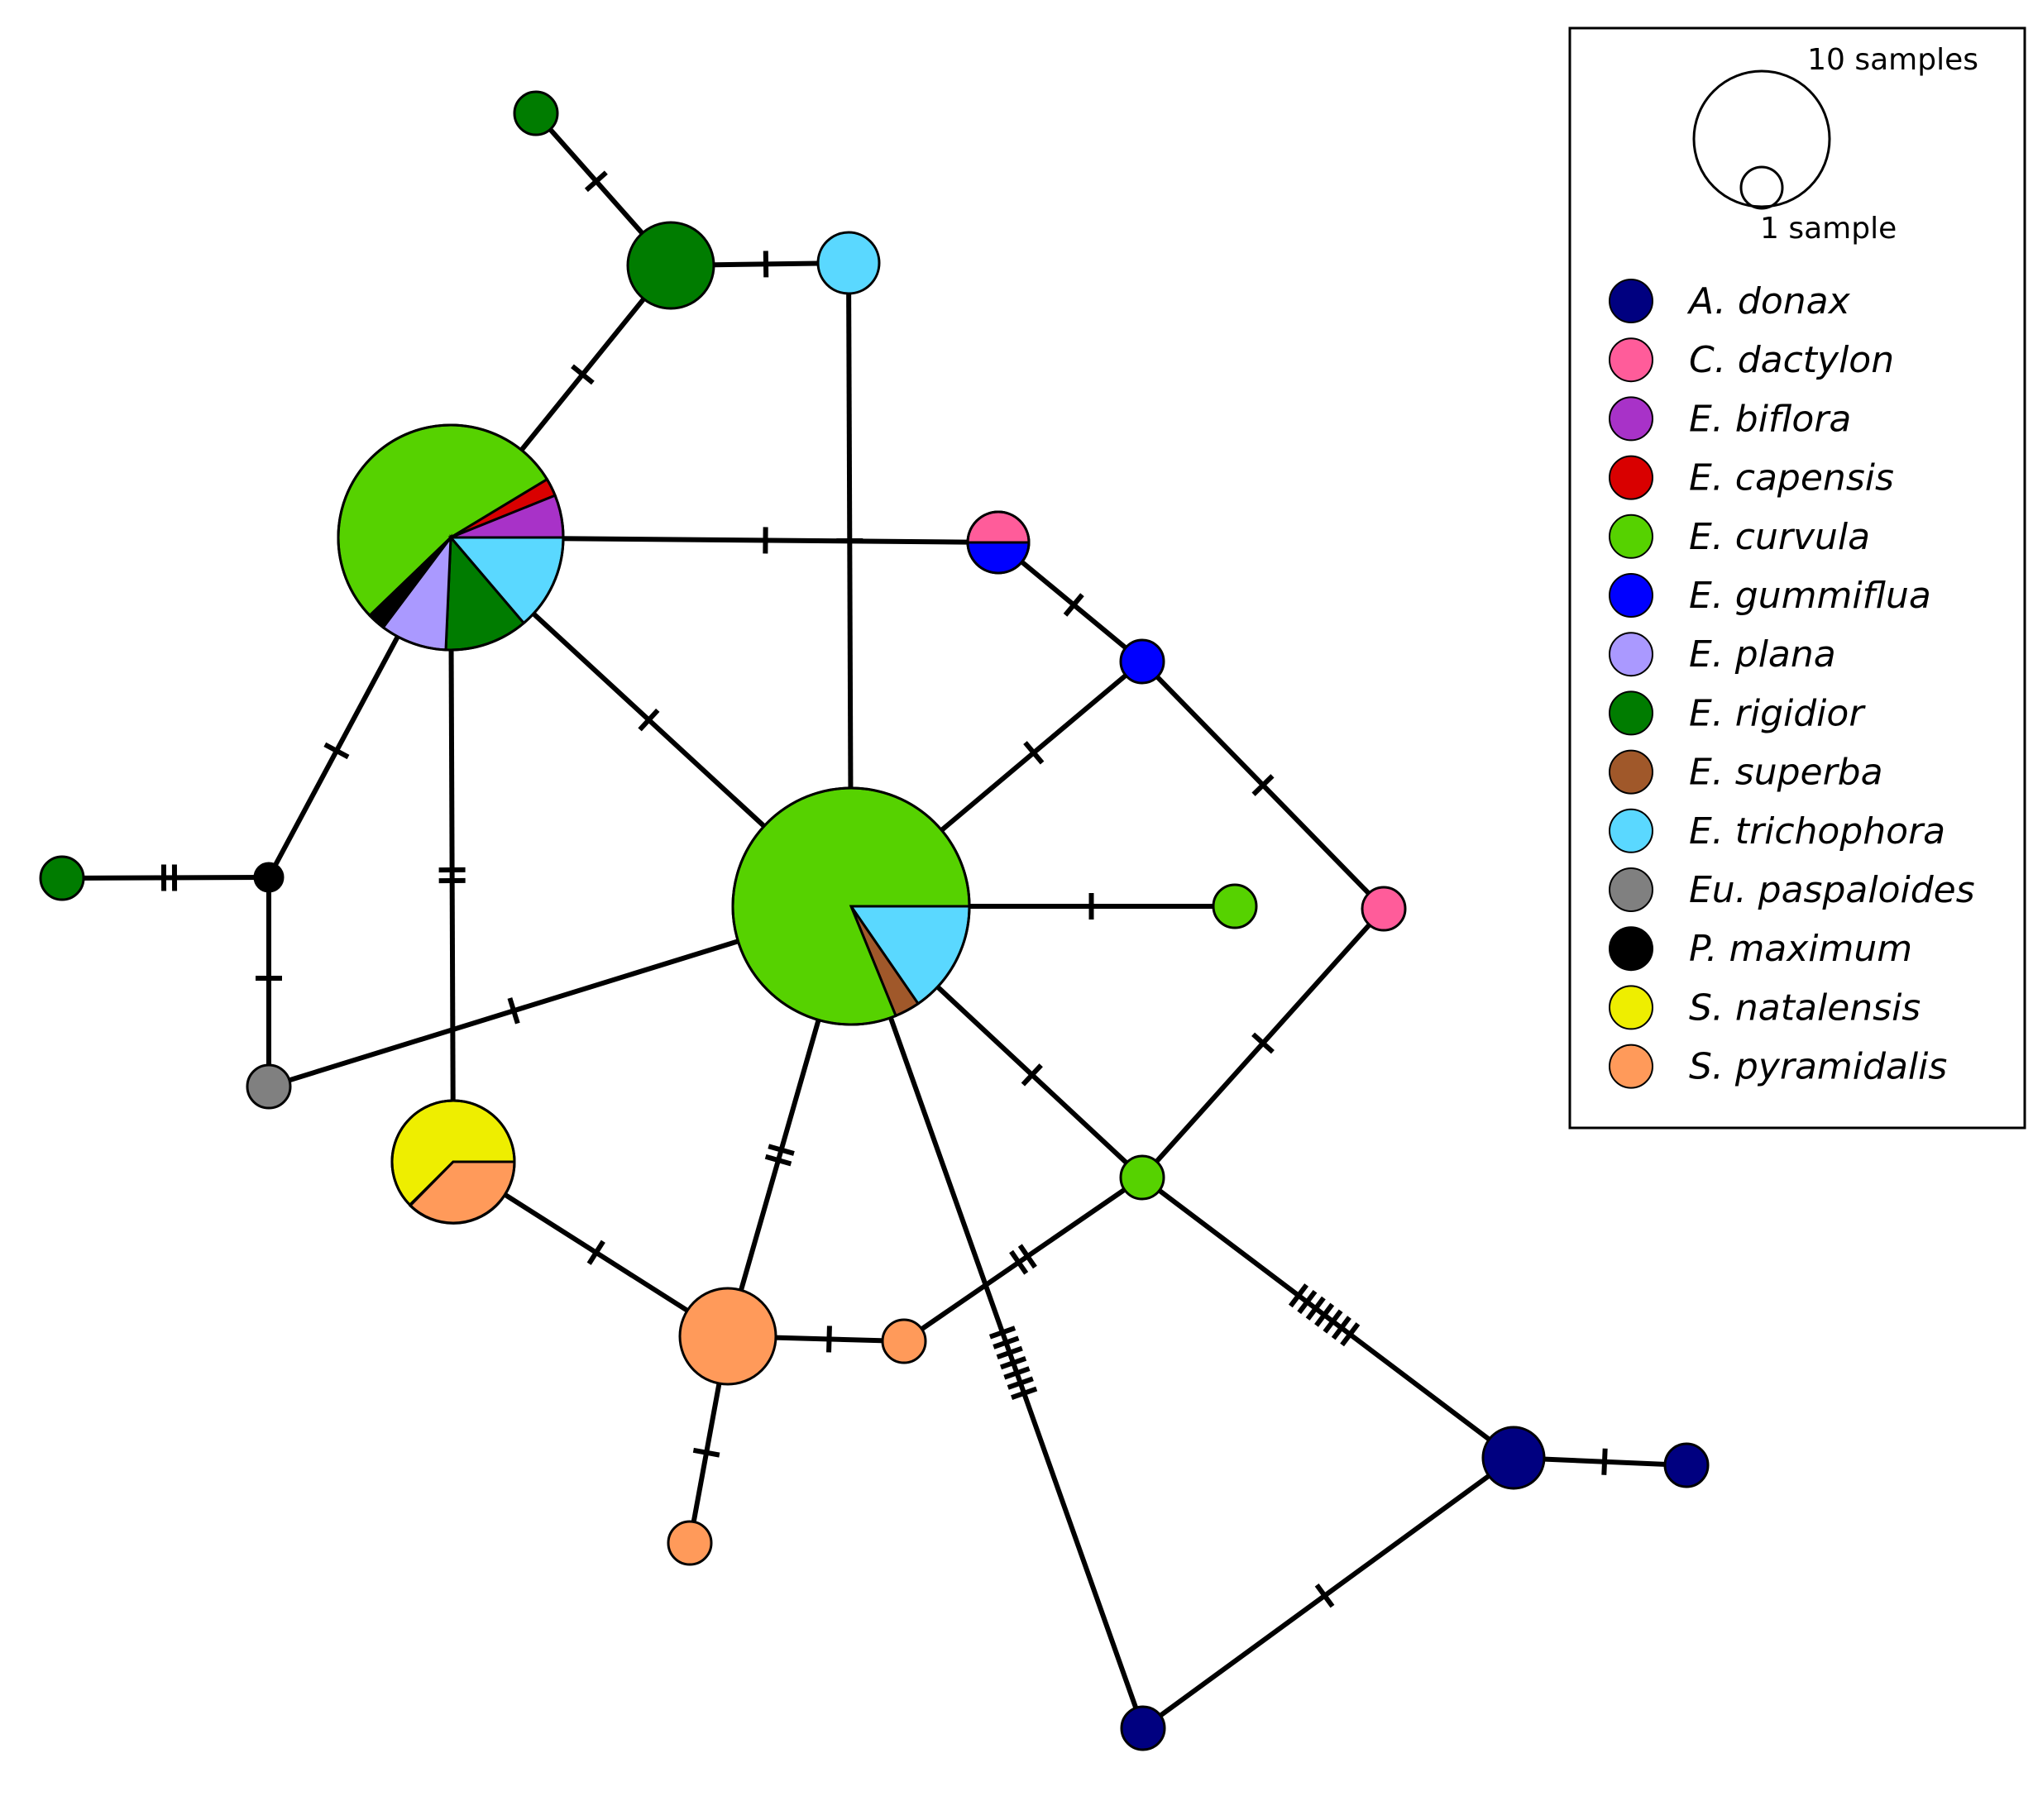 Image resolution: width=2033 pixels, height=1820 pixels. I want to click on legend-item: C. dactylon, so click(1752, 360).